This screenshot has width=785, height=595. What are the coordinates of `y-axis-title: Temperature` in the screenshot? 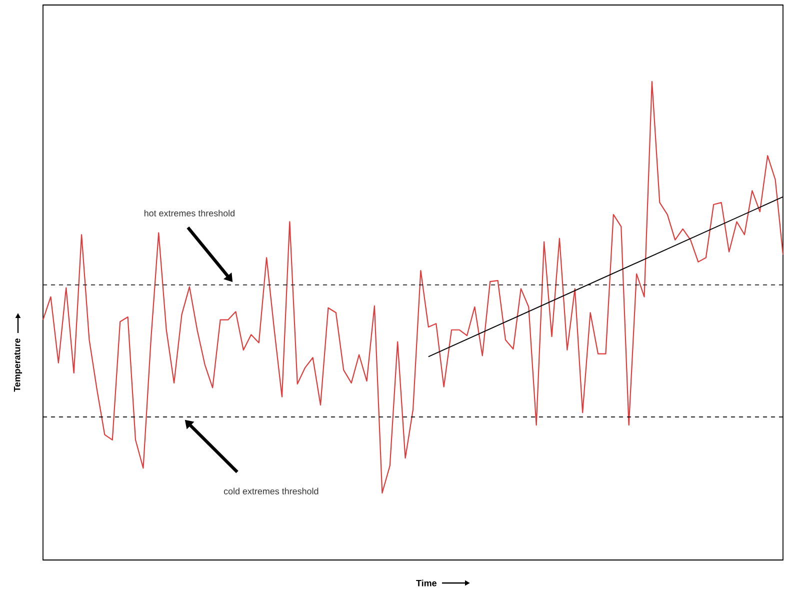 It's located at (18, 365).